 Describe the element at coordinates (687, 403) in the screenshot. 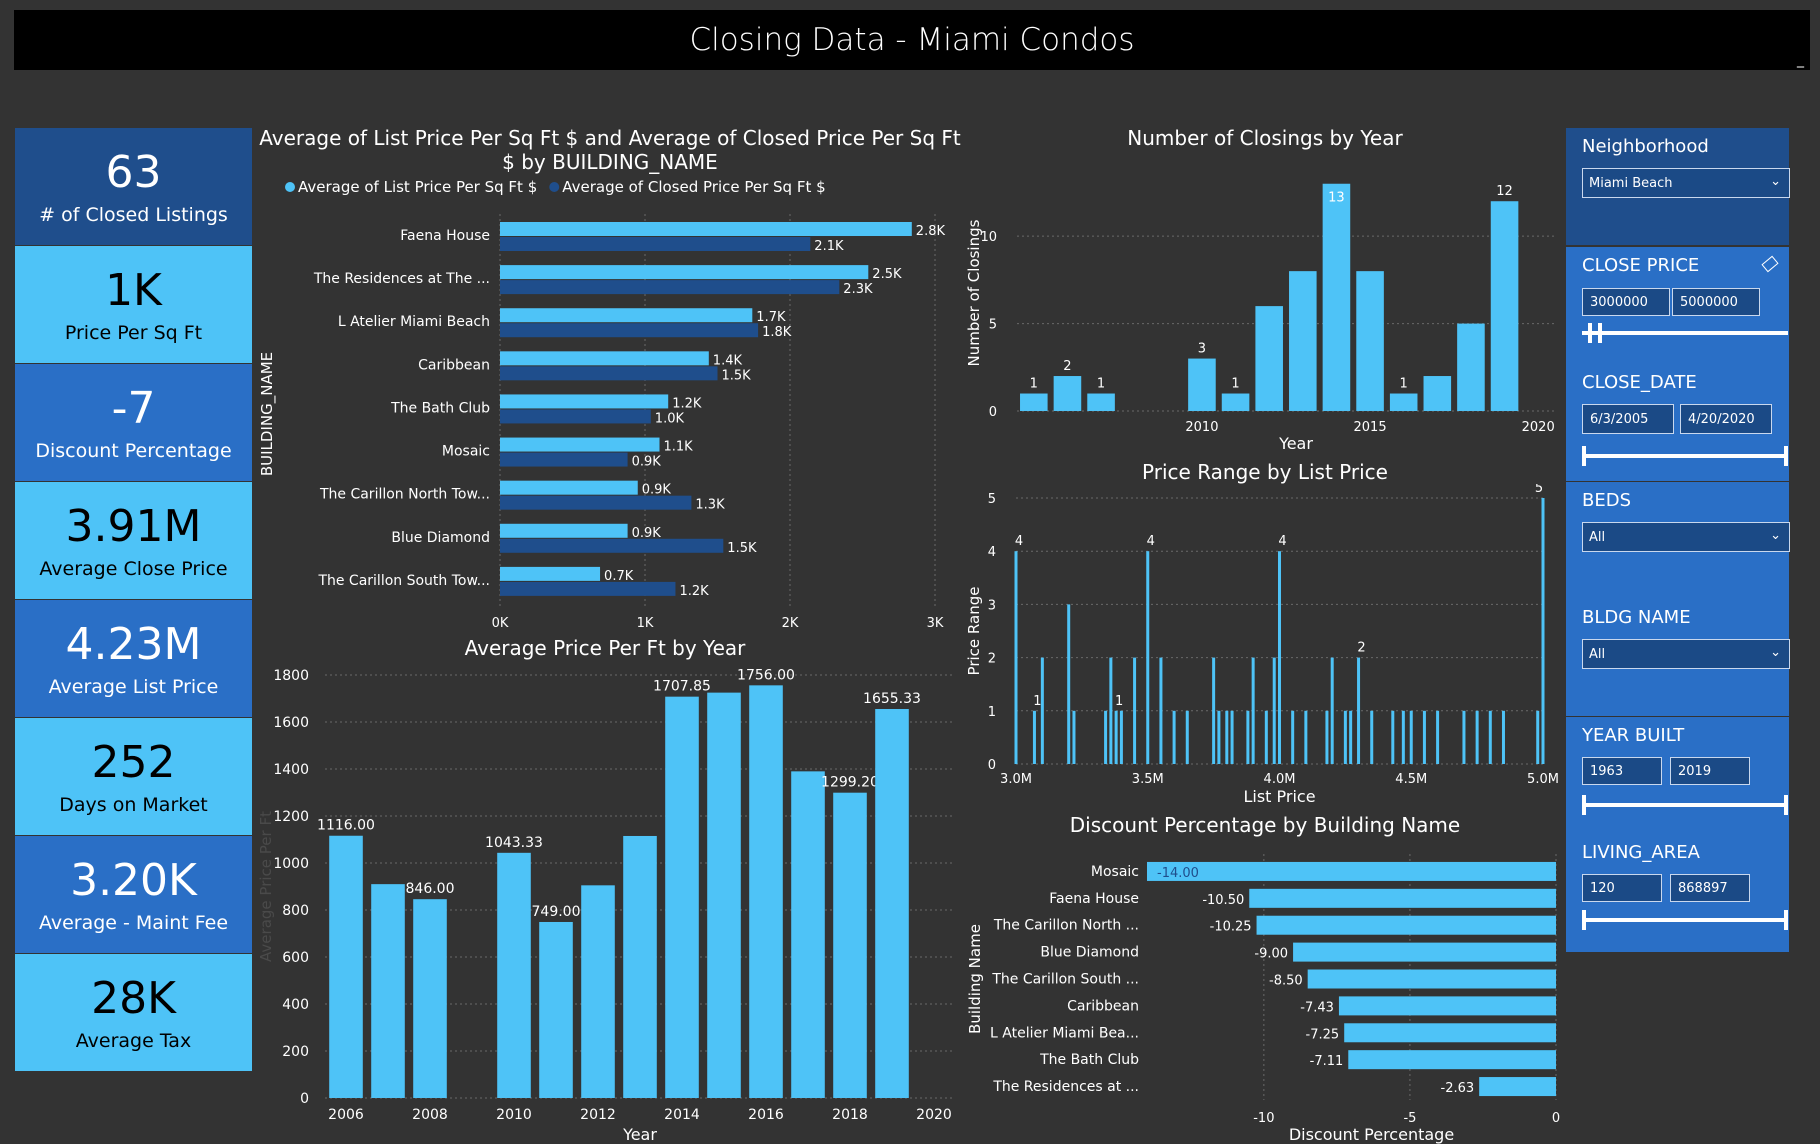

I see `data-label: 1.2K` at that location.